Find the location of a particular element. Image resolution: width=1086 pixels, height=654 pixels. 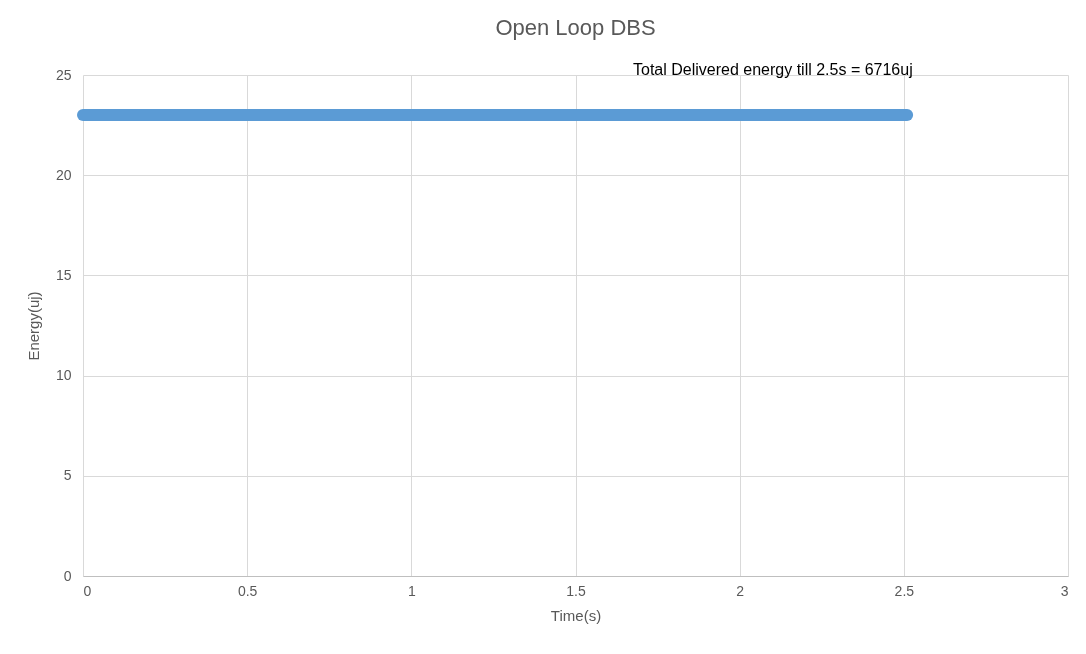

y-tick-label: 20 is located at coordinates (63, 174).